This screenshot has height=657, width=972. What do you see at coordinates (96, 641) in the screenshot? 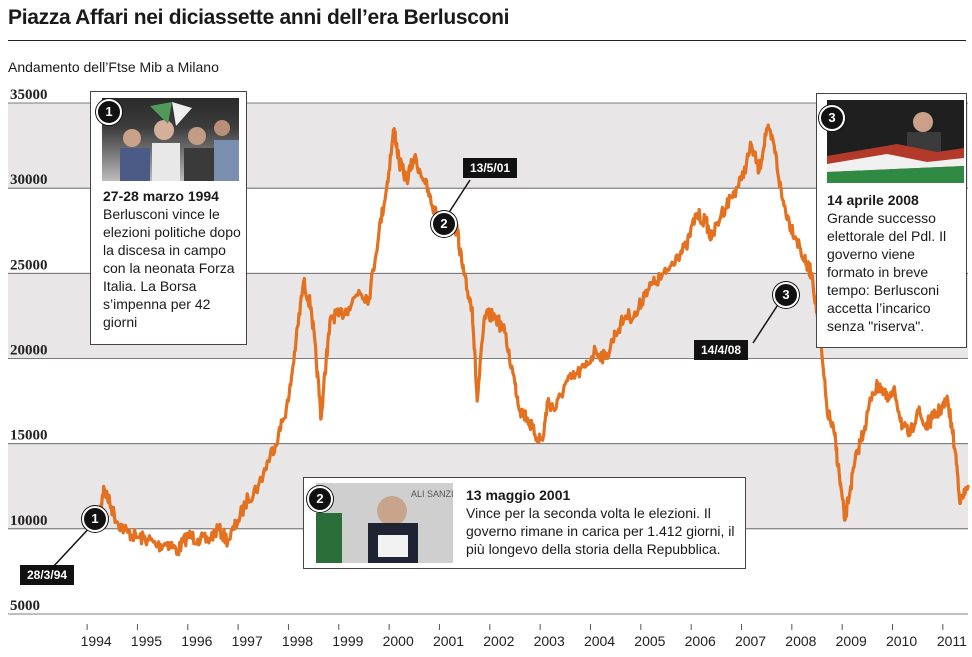
I see `x-tick-1994: 1994` at bounding box center [96, 641].